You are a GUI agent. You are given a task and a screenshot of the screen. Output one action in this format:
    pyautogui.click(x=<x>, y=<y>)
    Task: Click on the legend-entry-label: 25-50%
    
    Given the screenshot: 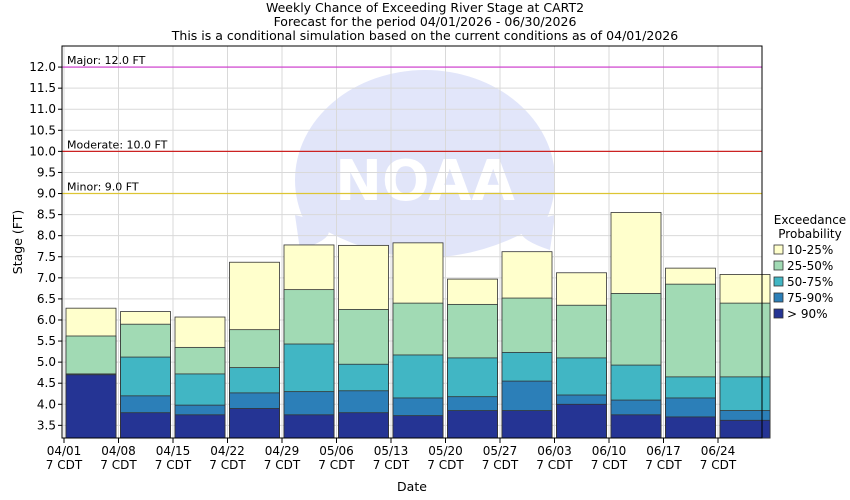 What is the action you would take?
    pyautogui.click(x=810, y=266)
    